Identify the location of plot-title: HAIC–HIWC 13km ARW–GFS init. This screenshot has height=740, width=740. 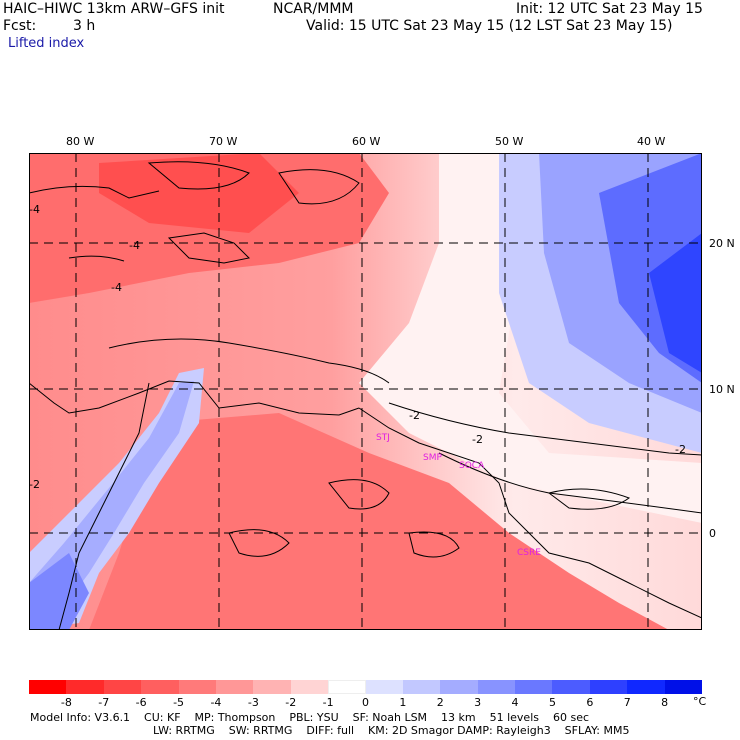
(114, 9).